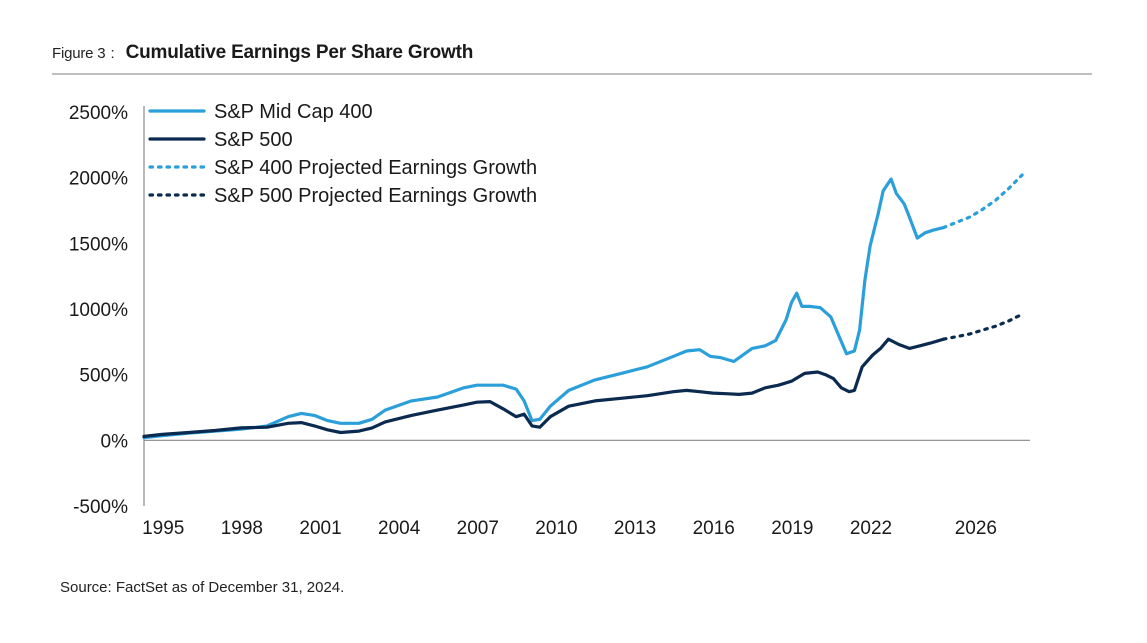  Describe the element at coordinates (572, 74) in the screenshot. I see `title-divider` at that location.